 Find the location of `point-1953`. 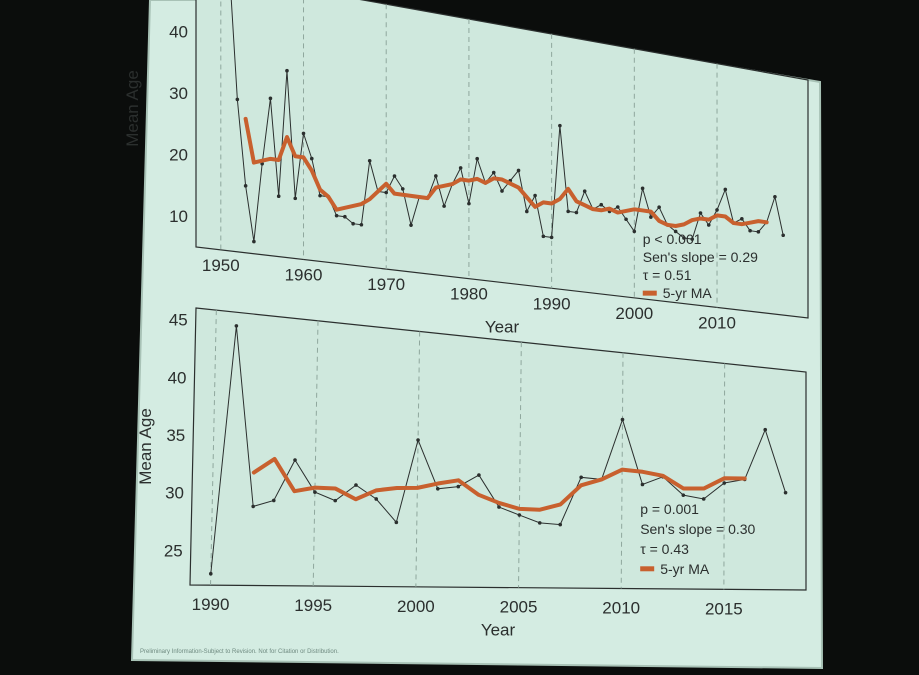

point-1953 is located at coordinates (245, 186).